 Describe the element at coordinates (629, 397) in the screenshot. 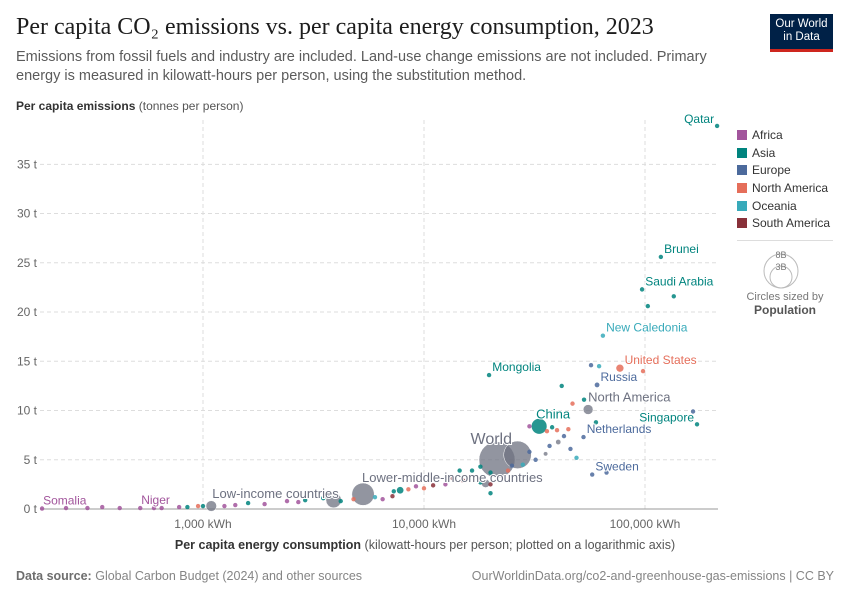

I see `point-label: North America` at that location.